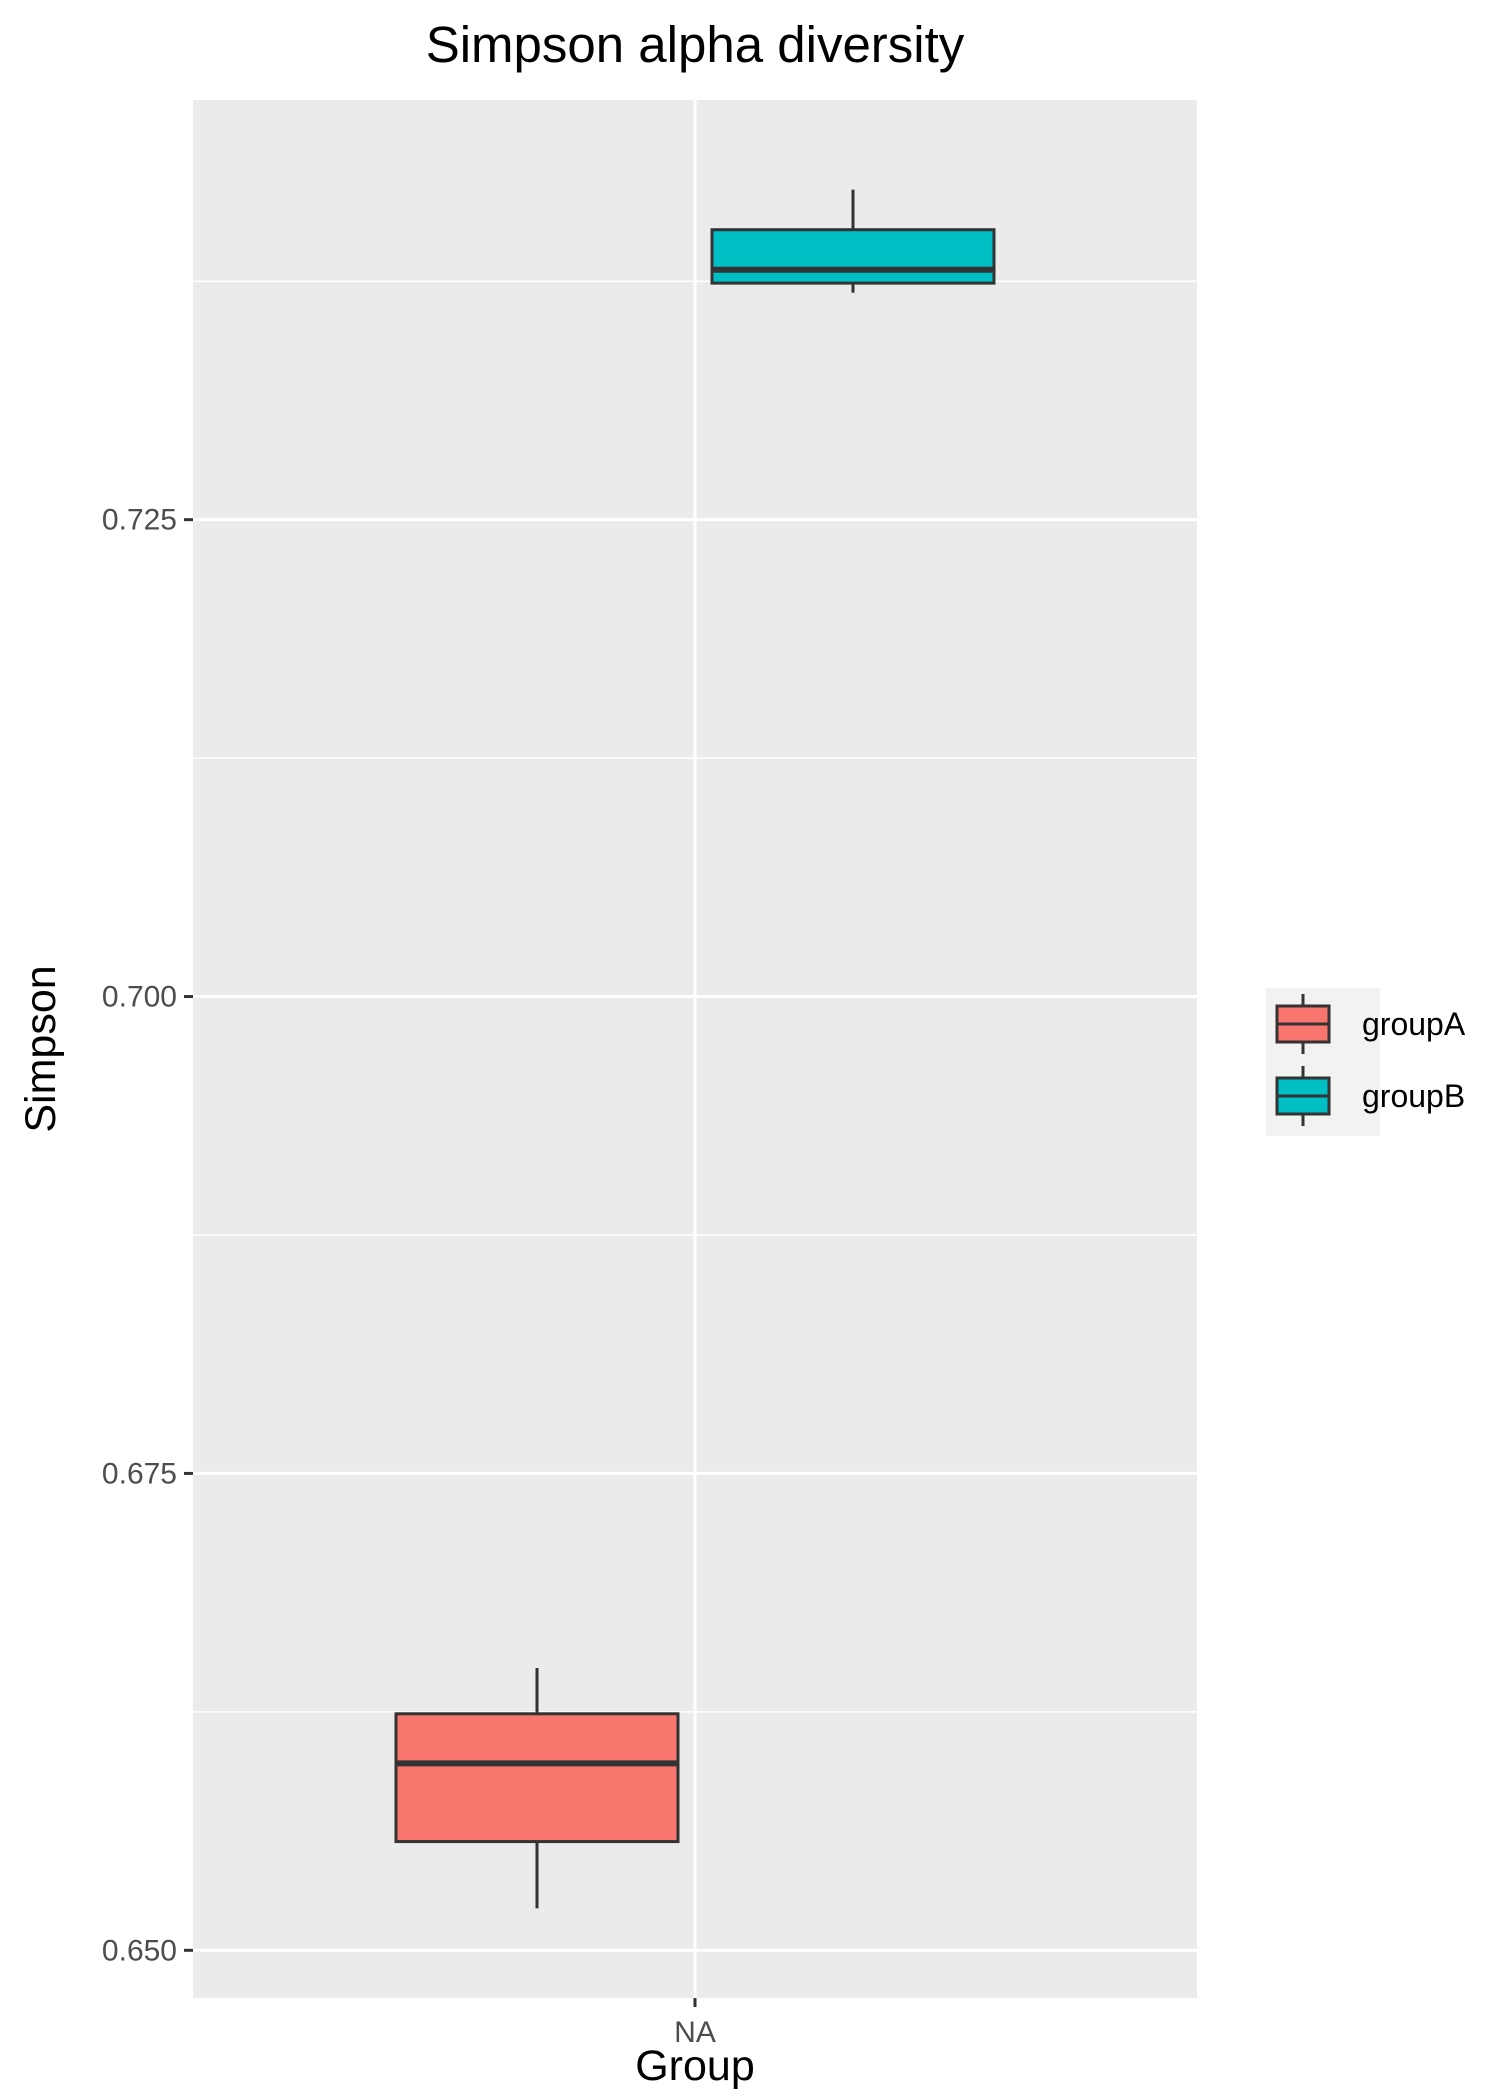  I want to click on box-groupA, so click(537, 1788).